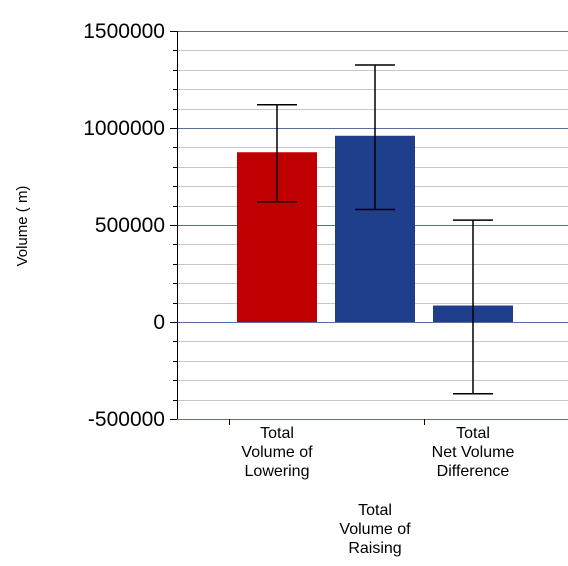 This screenshot has width=568, height=566. I want to click on y-tick-labels: -500000 0 500000 1000000 1500000, so click(124, 225).